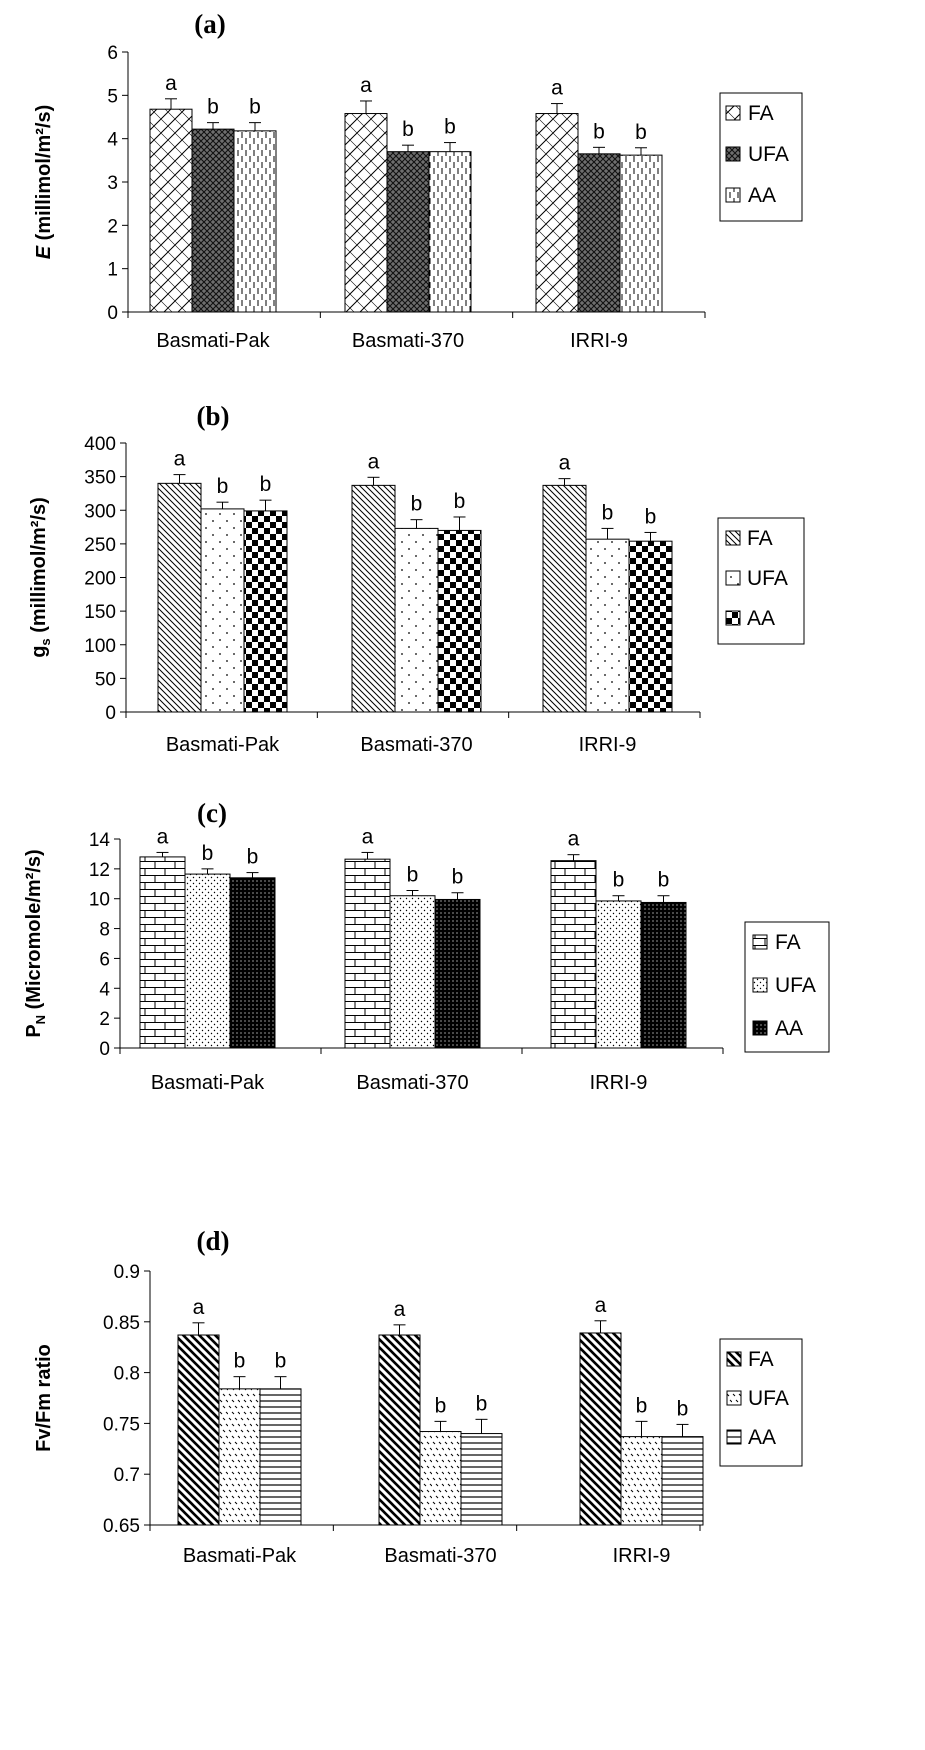  I want to click on y-tick-label: 300, so click(100, 511).